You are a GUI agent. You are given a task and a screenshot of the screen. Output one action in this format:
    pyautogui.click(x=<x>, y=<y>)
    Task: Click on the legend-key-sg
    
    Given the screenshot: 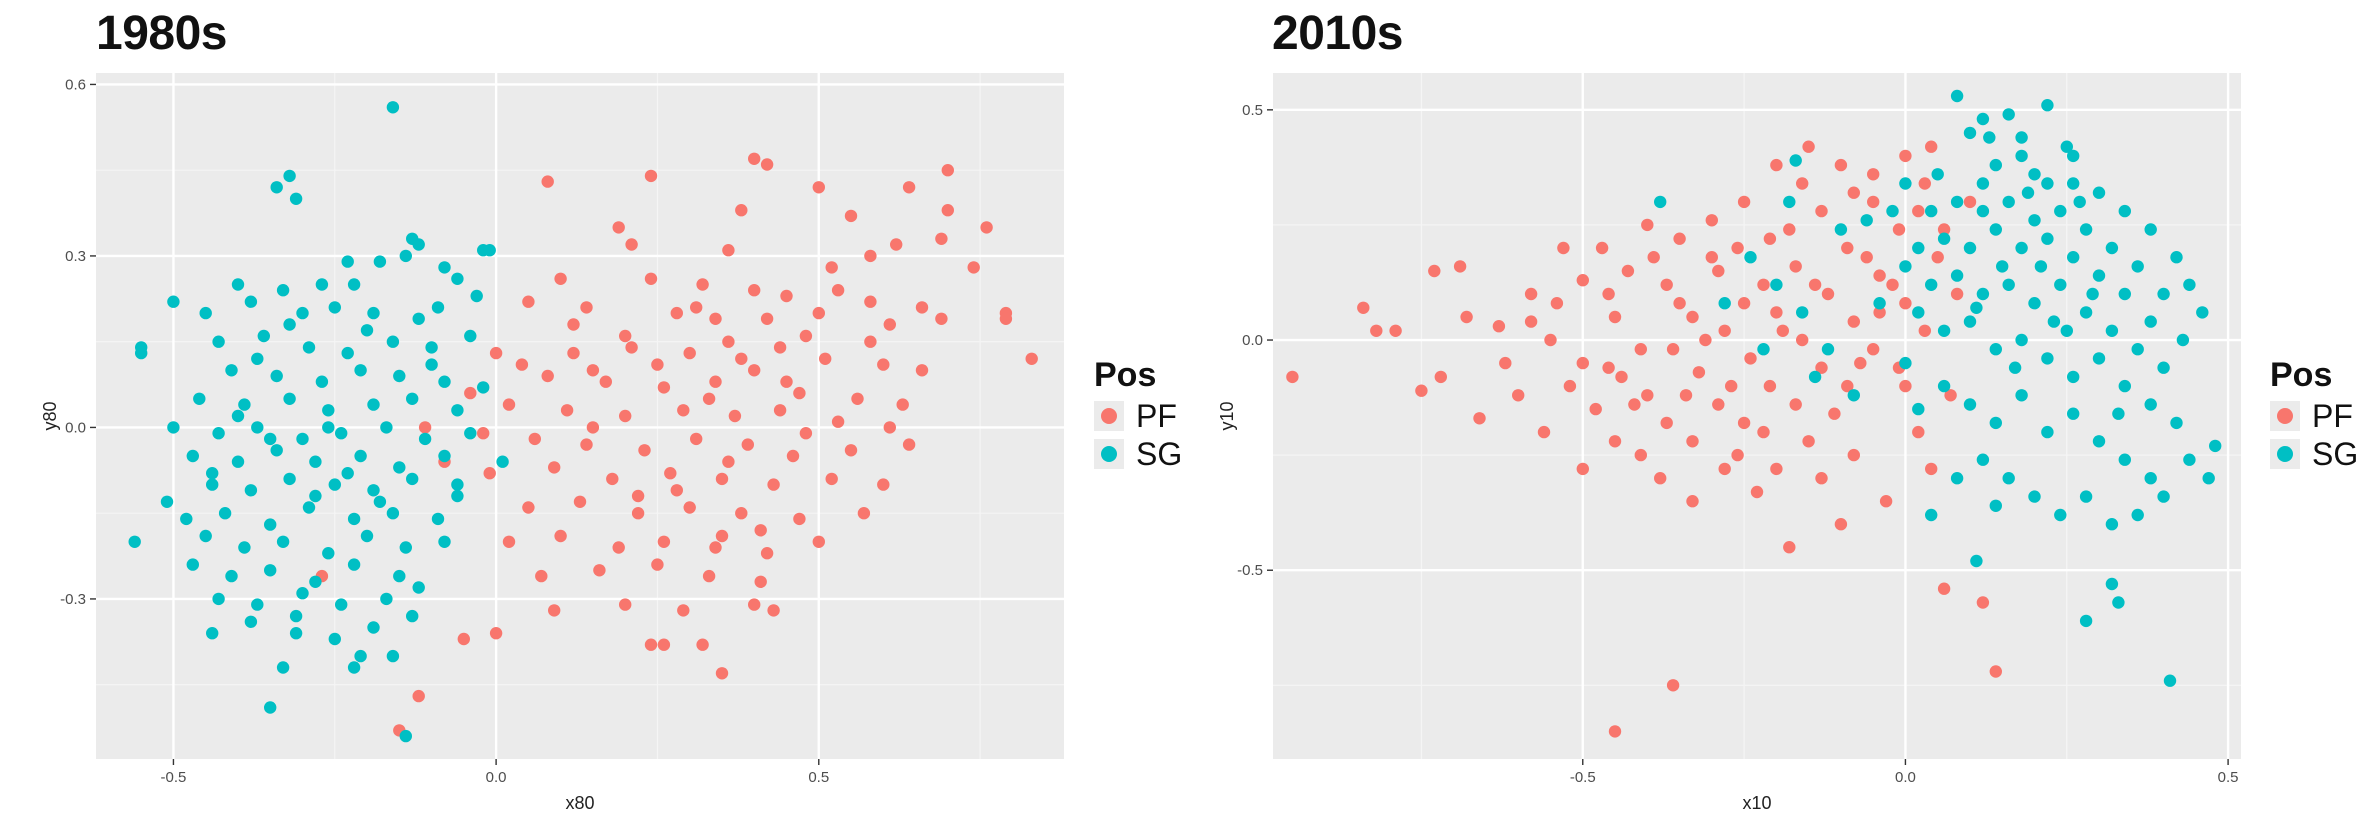 What is the action you would take?
    pyautogui.click(x=1109, y=454)
    